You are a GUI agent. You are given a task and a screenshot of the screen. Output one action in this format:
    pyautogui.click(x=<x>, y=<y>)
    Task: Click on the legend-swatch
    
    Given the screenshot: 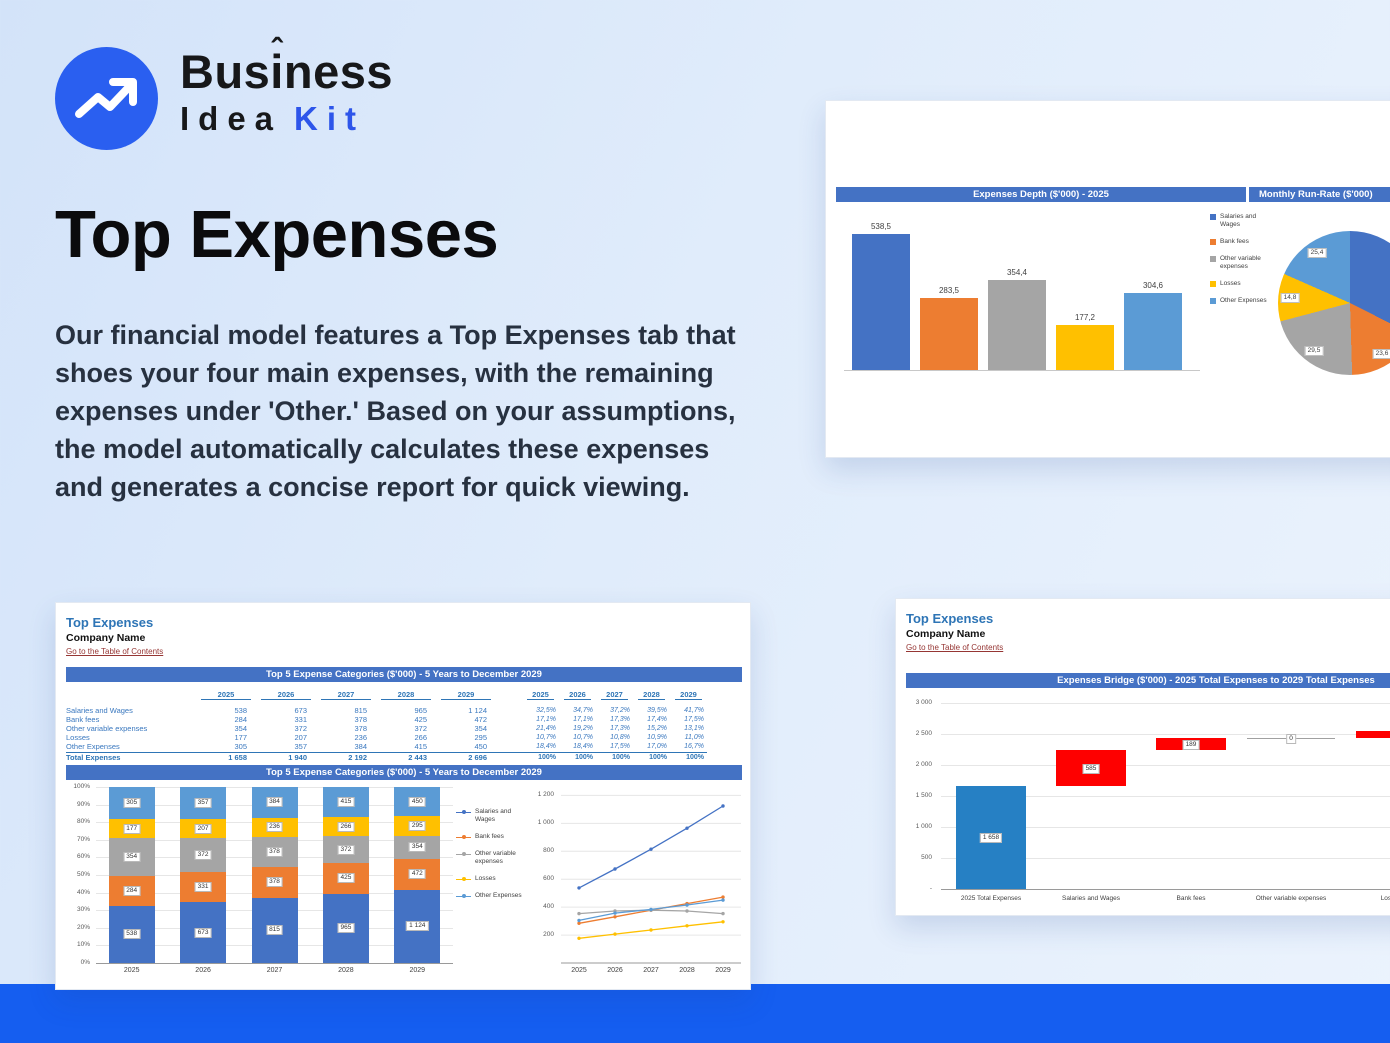 What is the action you would take?
    pyautogui.click(x=1213, y=242)
    